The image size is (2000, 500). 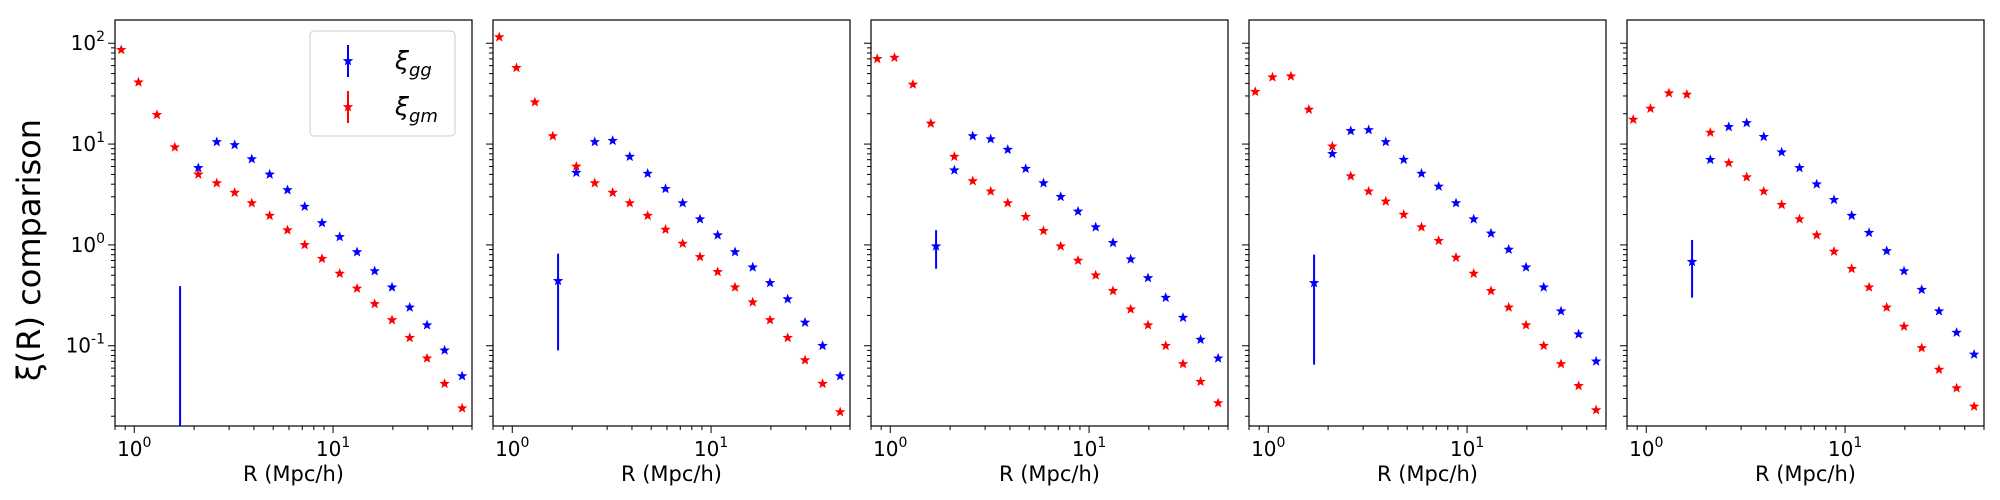 I want to click on legend-marker, so click(x=348, y=60).